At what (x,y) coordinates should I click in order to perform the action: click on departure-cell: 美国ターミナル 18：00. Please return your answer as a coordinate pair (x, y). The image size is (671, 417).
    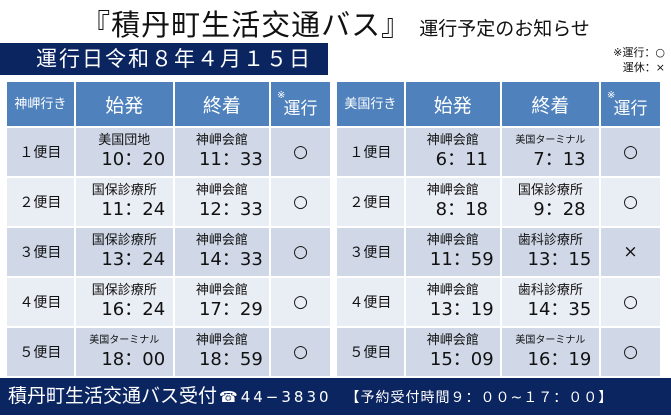
    Looking at the image, I should click on (124, 352).